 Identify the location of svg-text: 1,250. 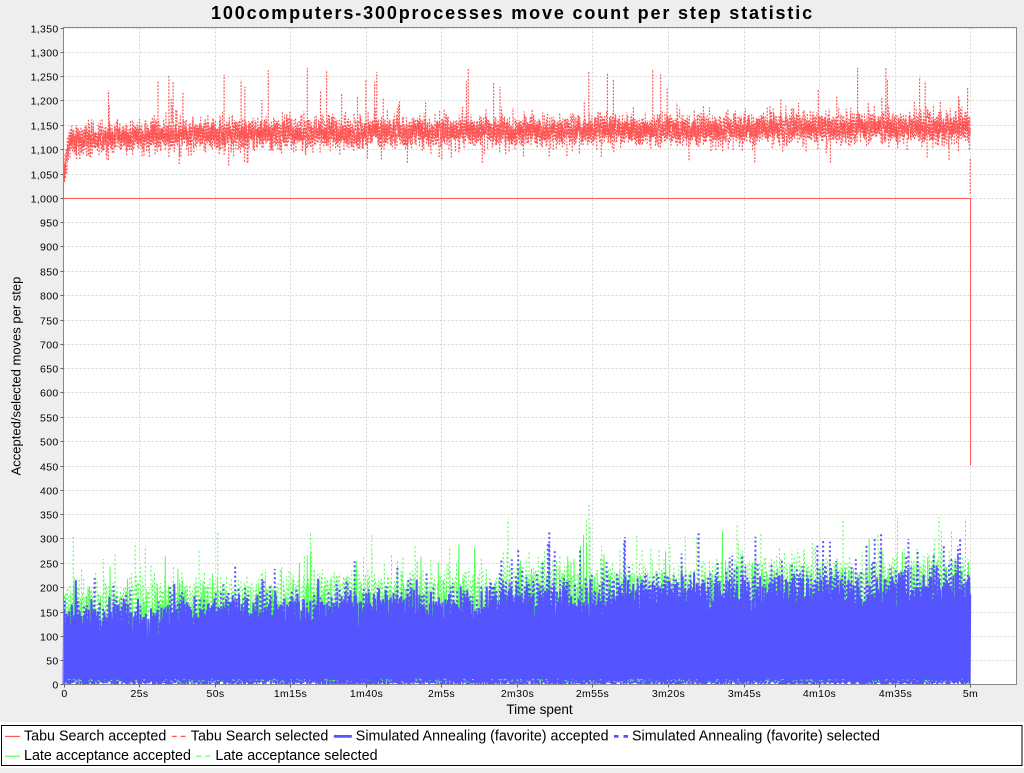
(45, 78).